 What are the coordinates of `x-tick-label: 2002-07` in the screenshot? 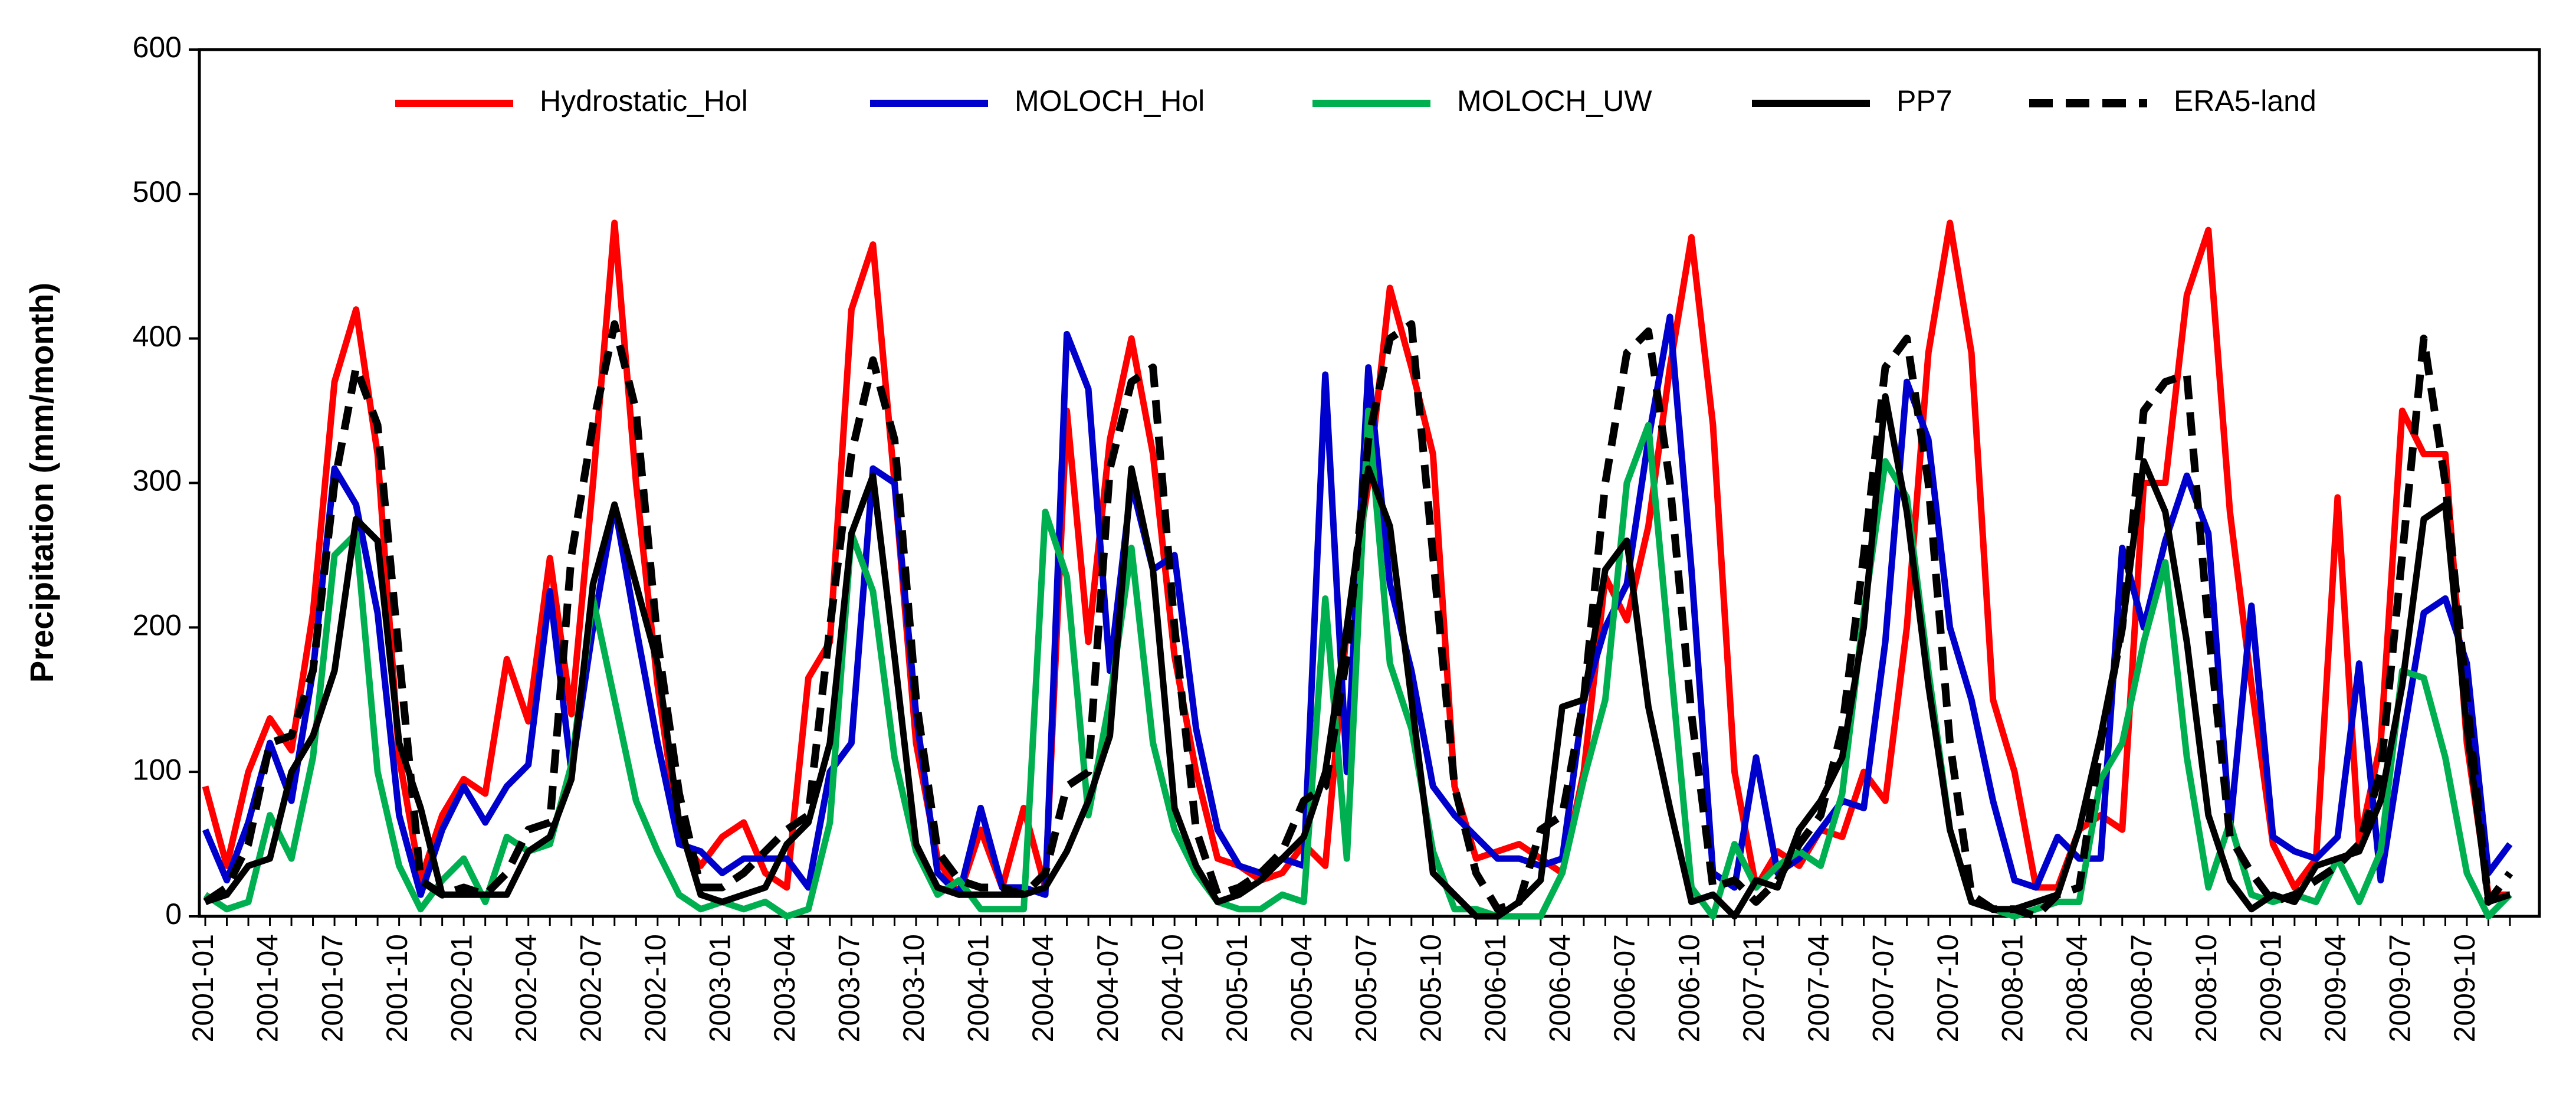 It's located at (590, 988).